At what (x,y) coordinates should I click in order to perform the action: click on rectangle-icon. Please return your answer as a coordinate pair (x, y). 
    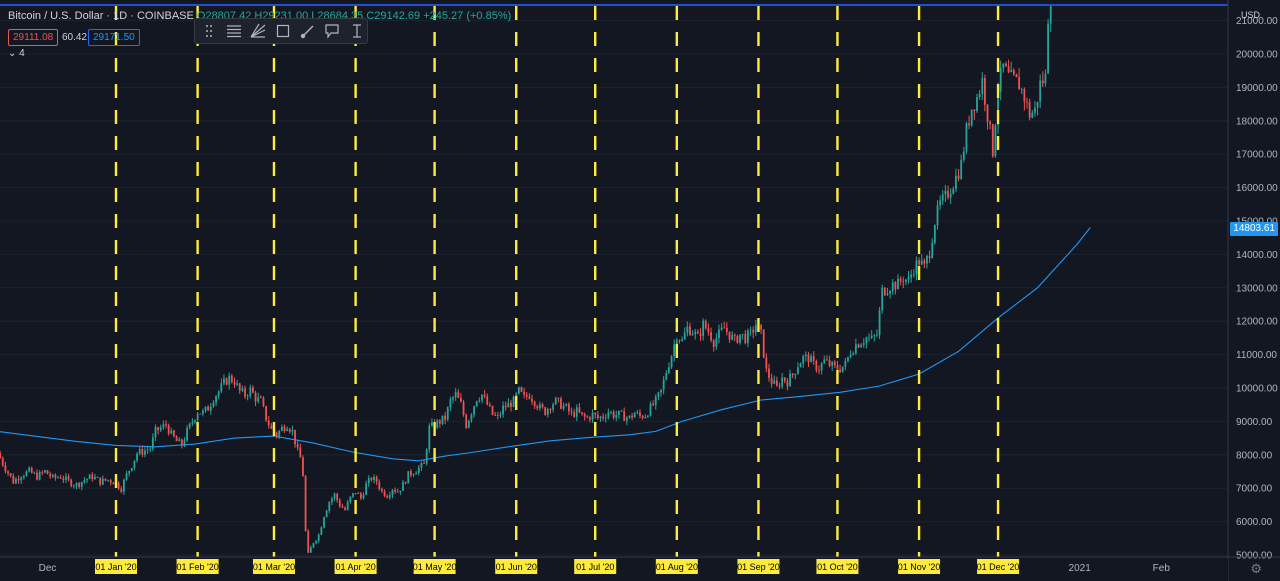
    Looking at the image, I should click on (283, 31).